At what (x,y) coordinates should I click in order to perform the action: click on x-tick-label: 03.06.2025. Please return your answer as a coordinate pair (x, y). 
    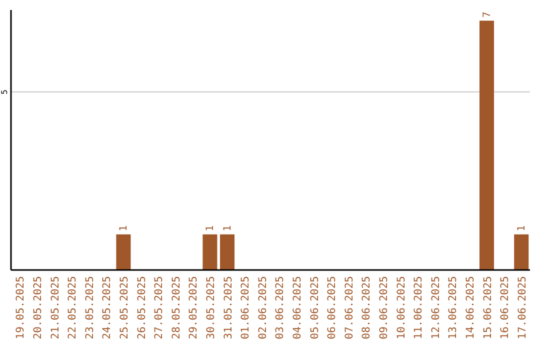
    Looking at the image, I should click on (280, 308).